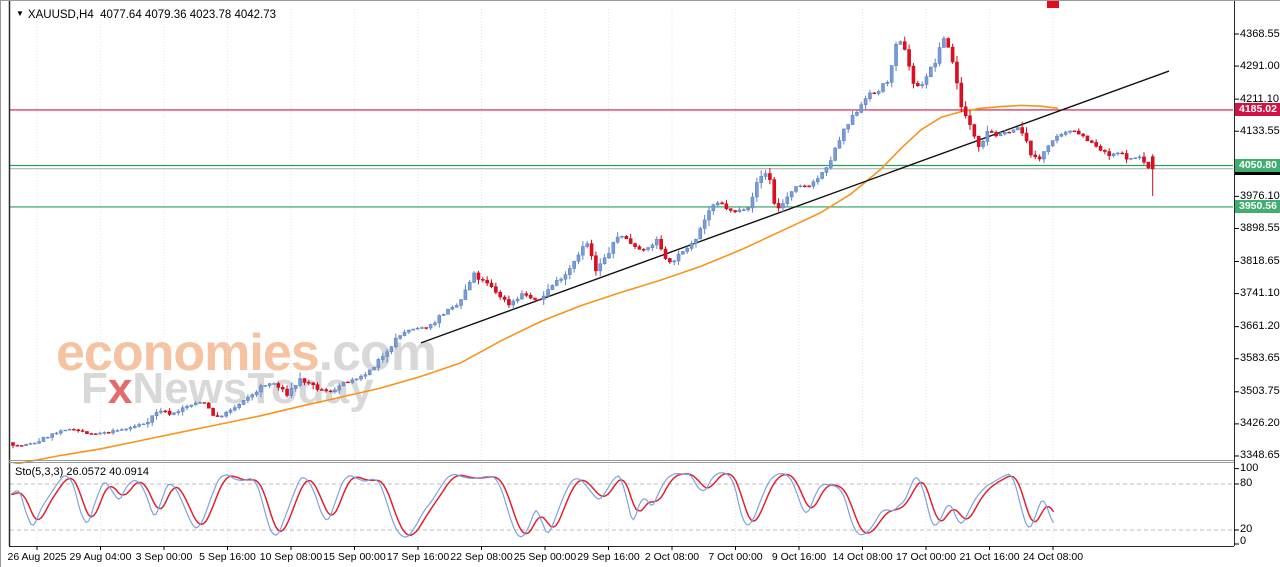 The width and height of the screenshot is (1280, 567). Describe the element at coordinates (1053, 557) in the screenshot. I see `time-axis-label: 24 Oct 08:00` at that location.